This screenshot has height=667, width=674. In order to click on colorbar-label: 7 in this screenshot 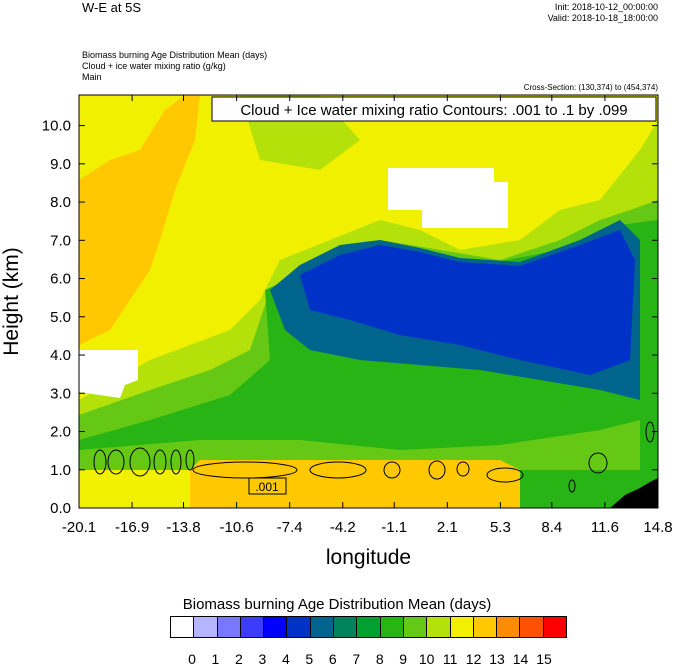, I will do `click(356, 659)`.